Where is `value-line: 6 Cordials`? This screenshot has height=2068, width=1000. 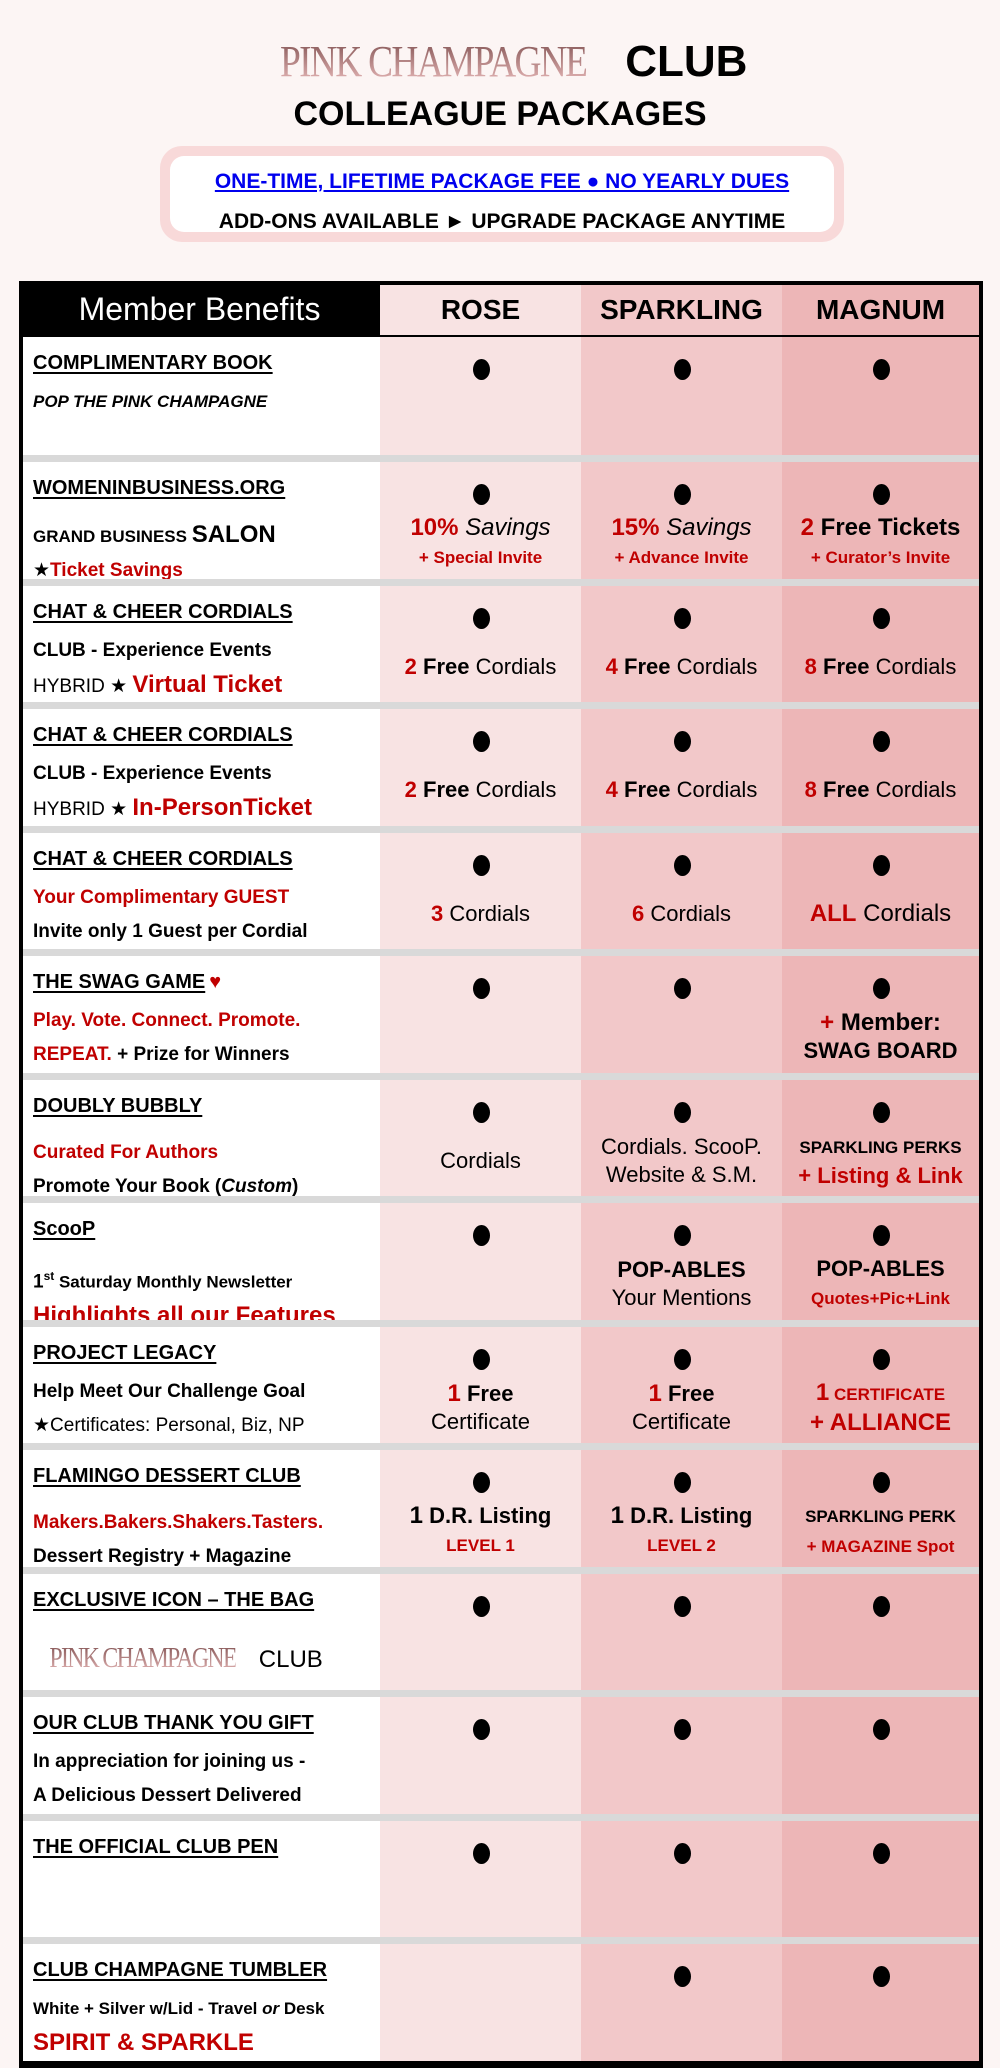
value-line: 6 Cordials is located at coordinates (681, 914).